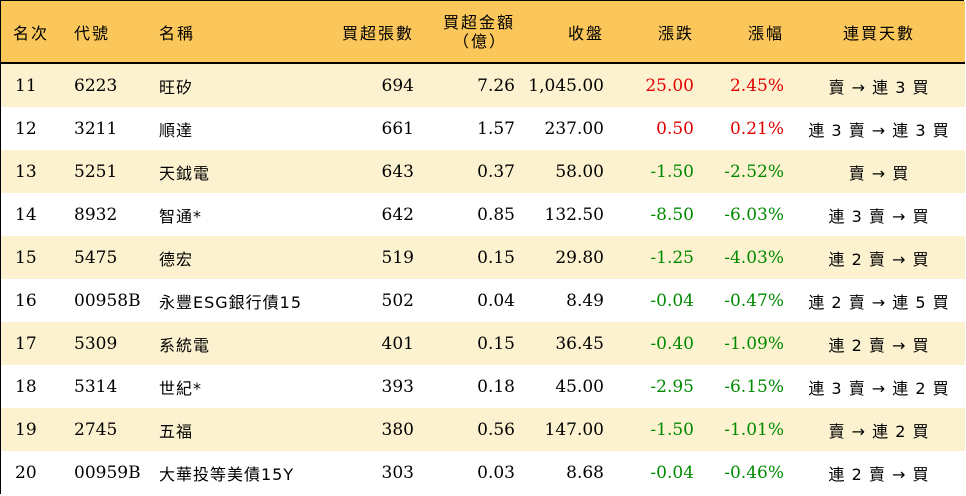  Describe the element at coordinates (669, 85) in the screenshot. I see `price-change-cell: 25.00` at that location.